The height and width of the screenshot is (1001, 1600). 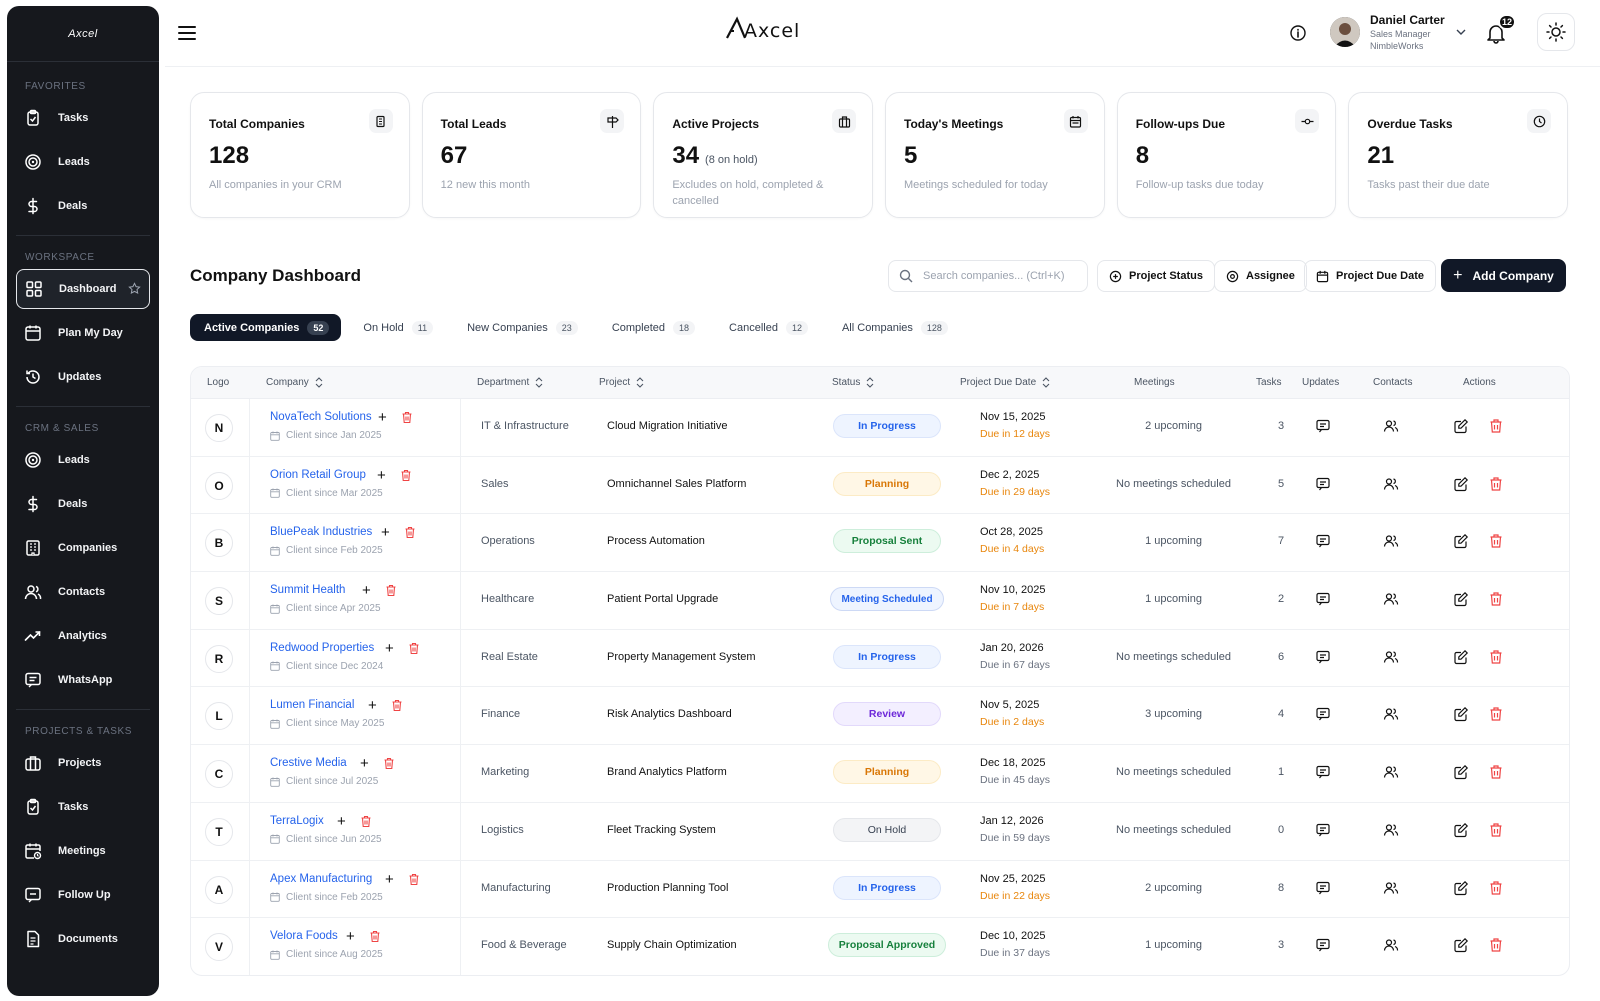 I want to click on sidebar-item-plan-my-day: Plan My Day, so click(x=83, y=333).